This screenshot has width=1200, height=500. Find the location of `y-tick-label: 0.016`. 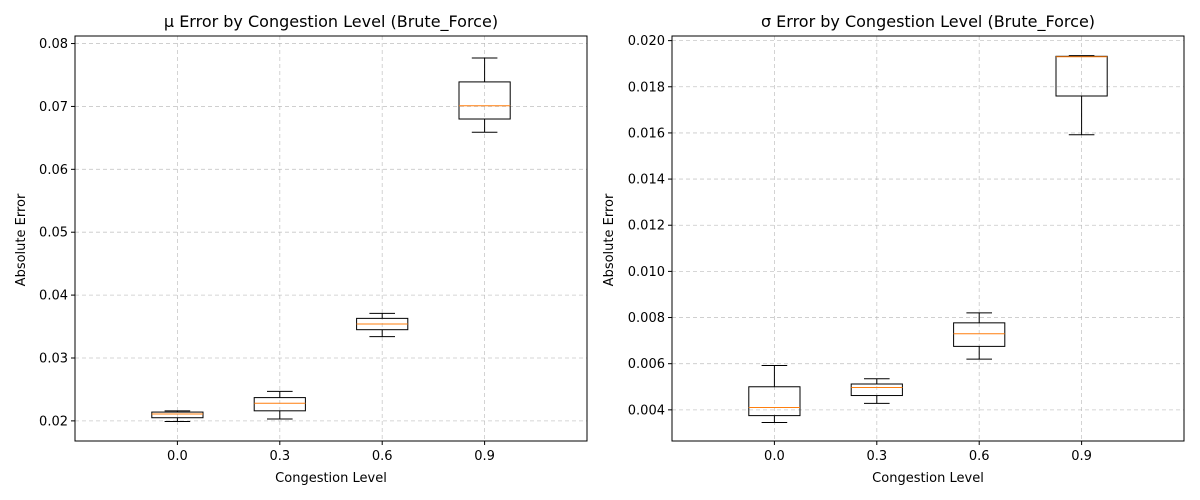

y-tick-label: 0.016 is located at coordinates (646, 133).